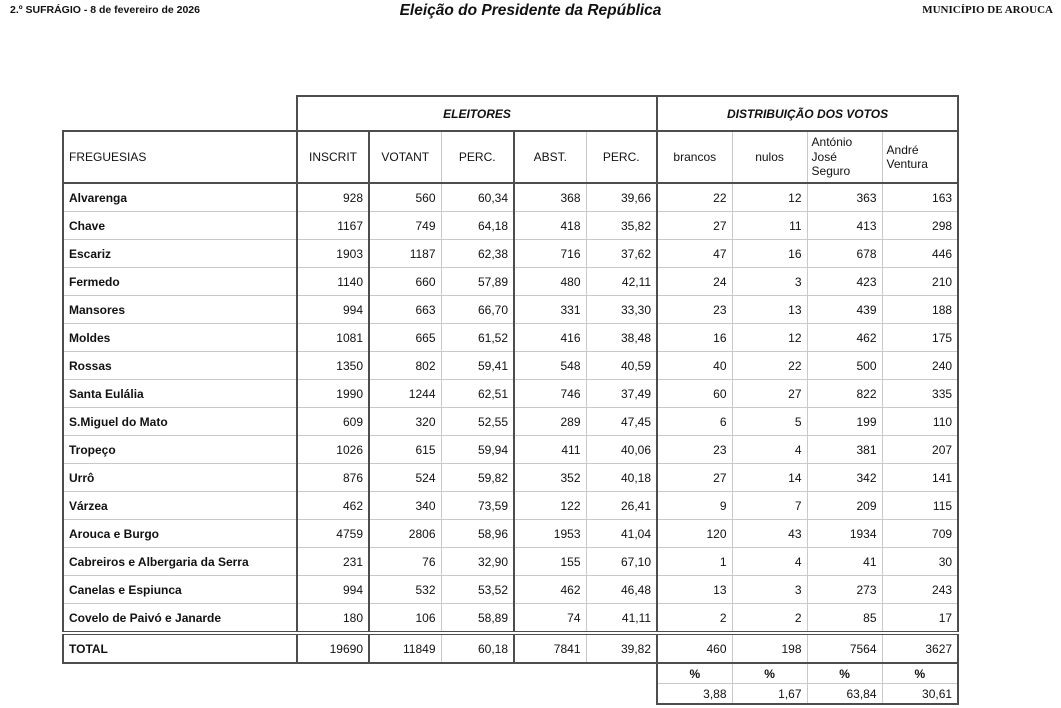 This screenshot has width=1061, height=708. What do you see at coordinates (405, 225) in the screenshot?
I see `value-cell: 749` at bounding box center [405, 225].